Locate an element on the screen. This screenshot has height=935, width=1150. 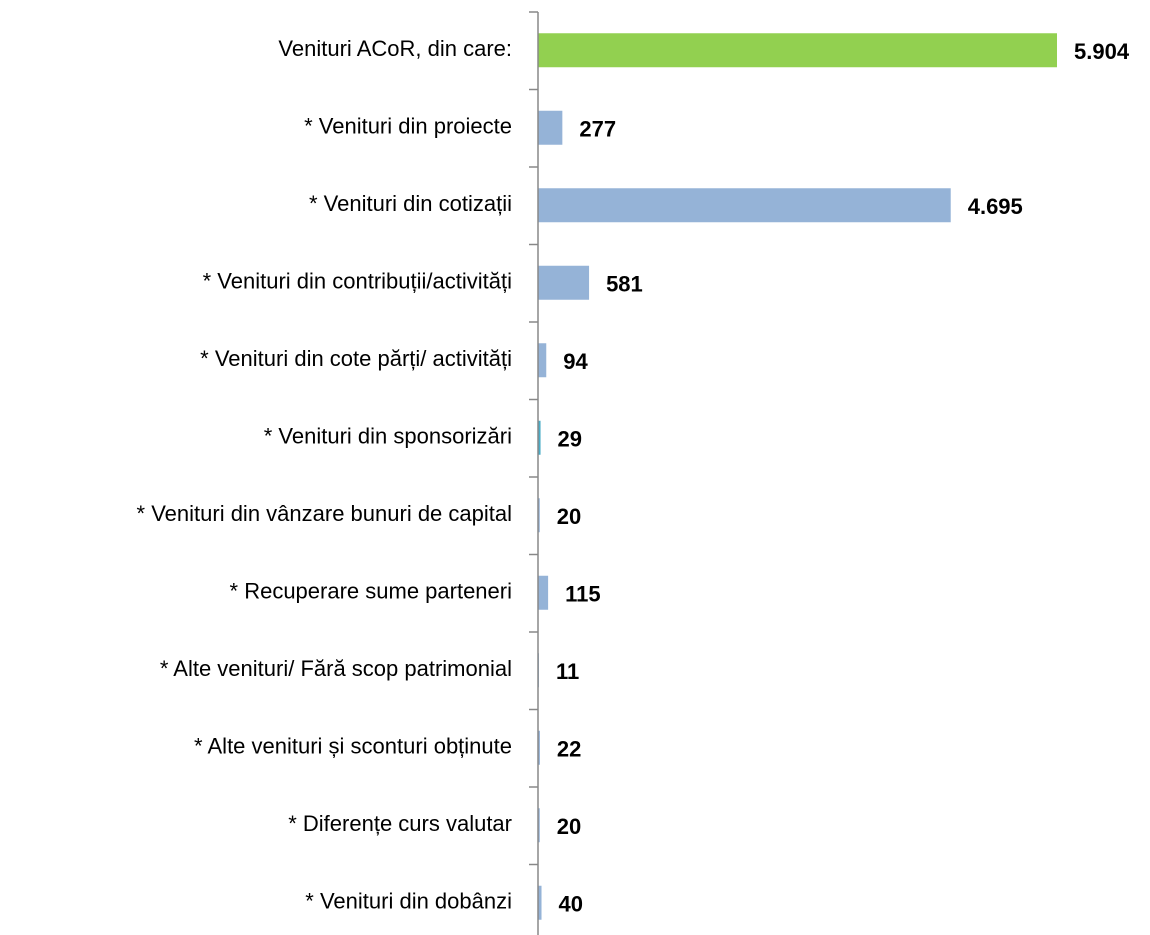
category-label: * Venituri din cote părți/ activități is located at coordinates (356, 358).